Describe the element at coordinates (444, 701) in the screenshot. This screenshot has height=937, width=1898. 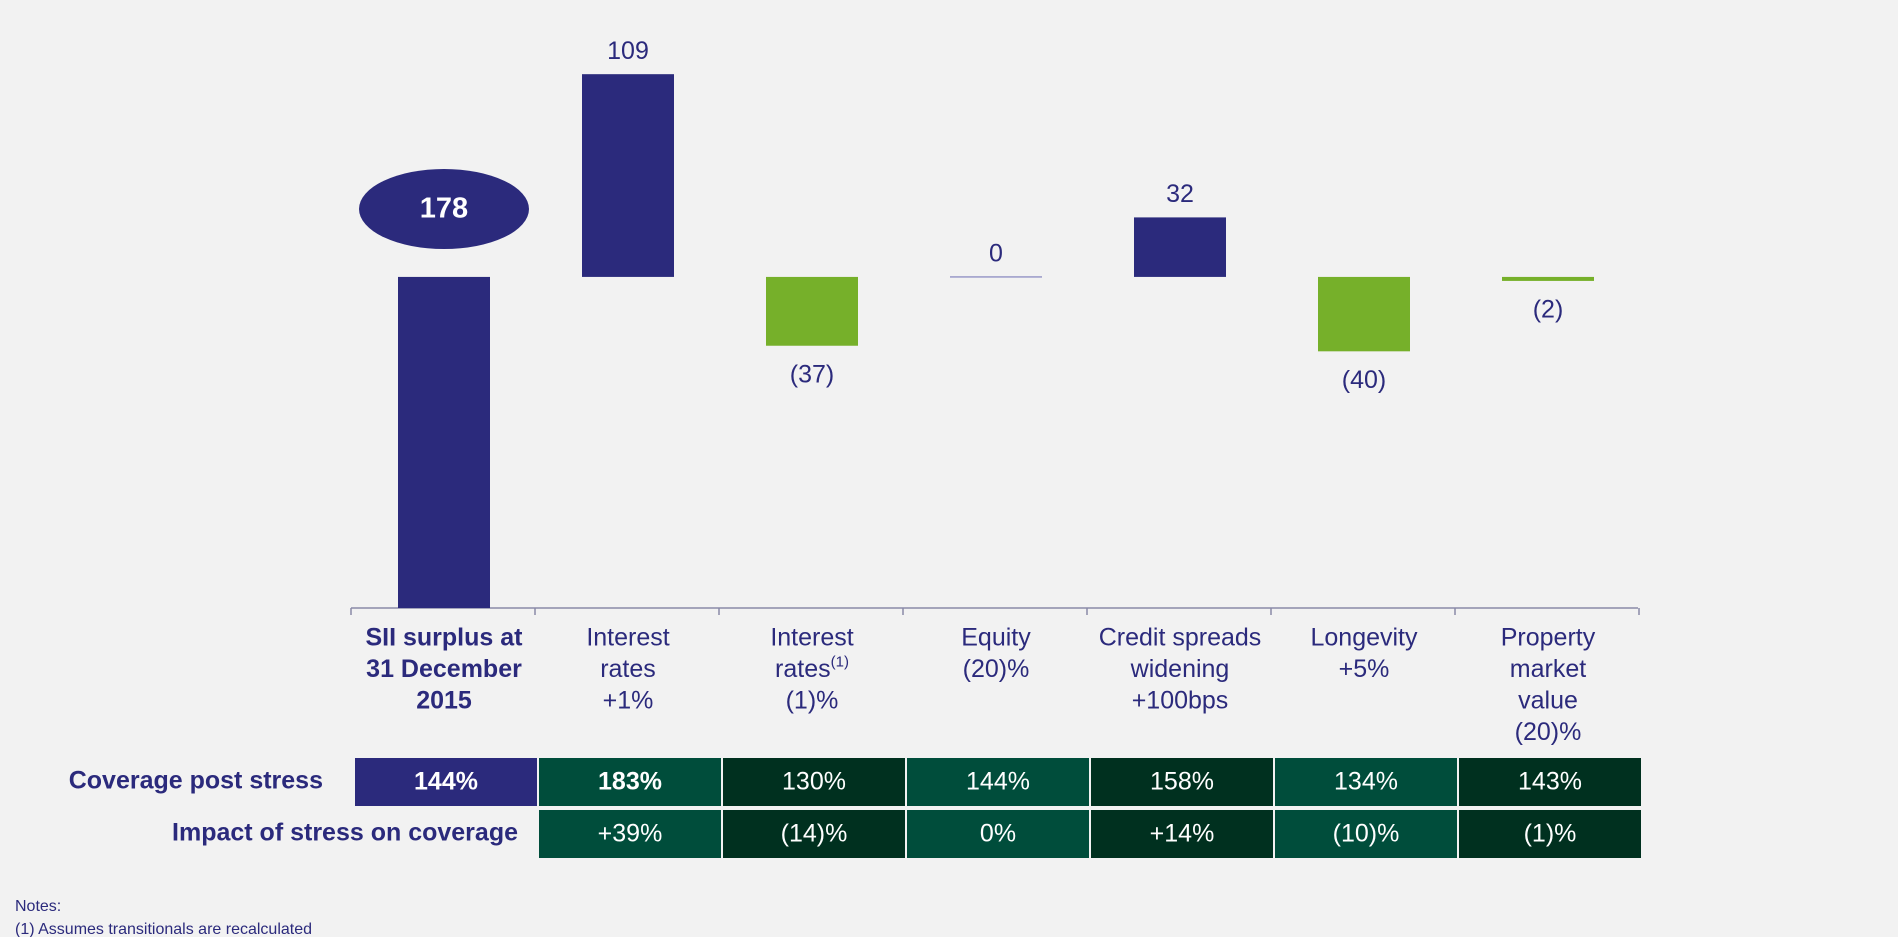
I see `x-tick-label: 2015` at that location.